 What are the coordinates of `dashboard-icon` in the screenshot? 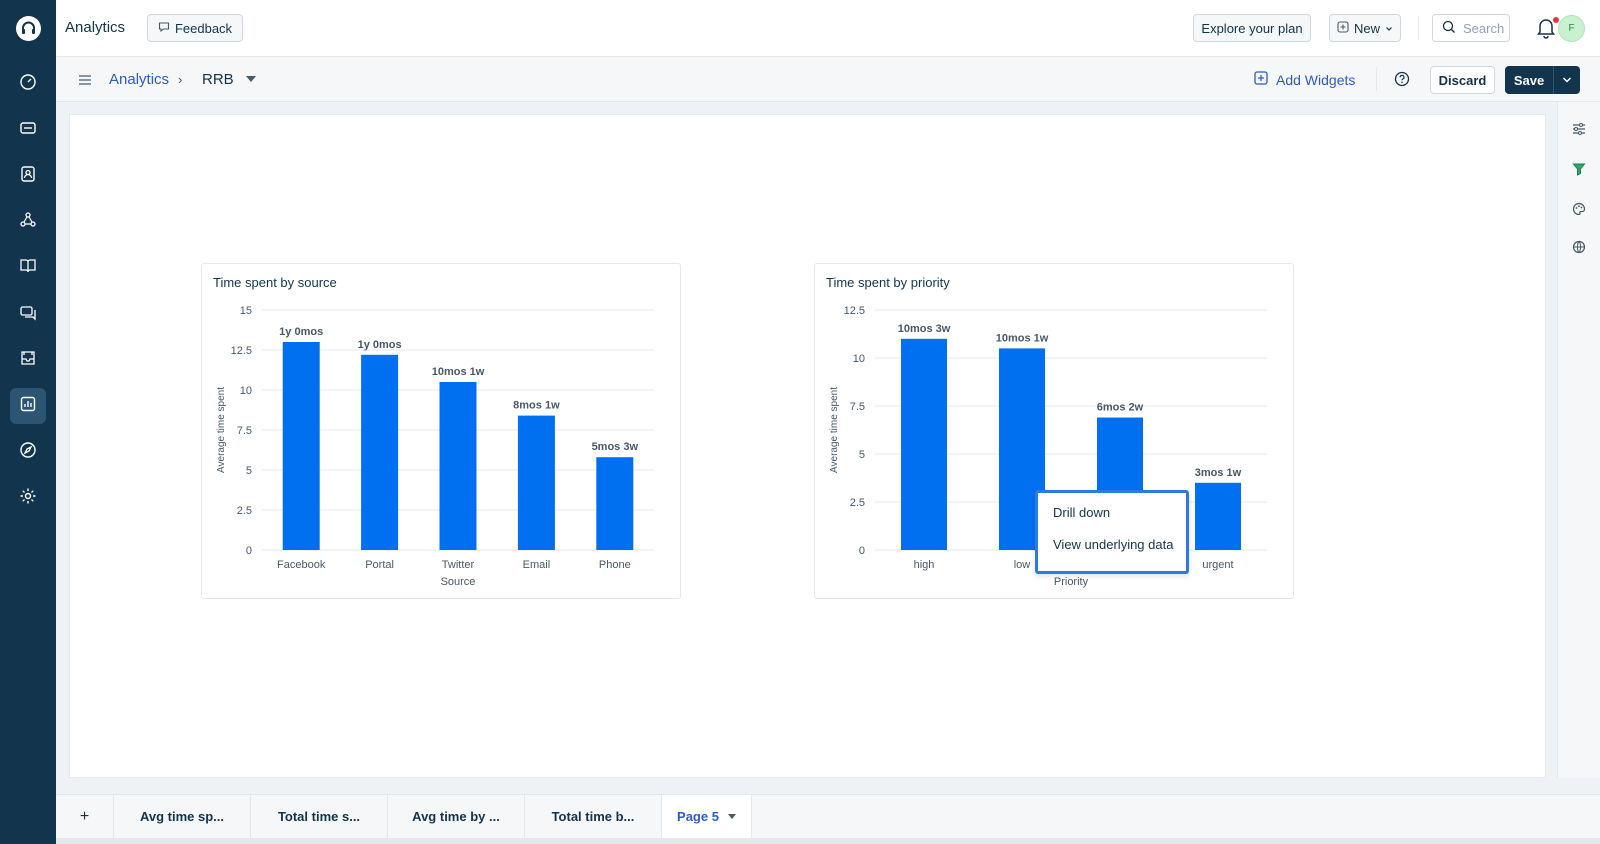 It's located at (28, 84).